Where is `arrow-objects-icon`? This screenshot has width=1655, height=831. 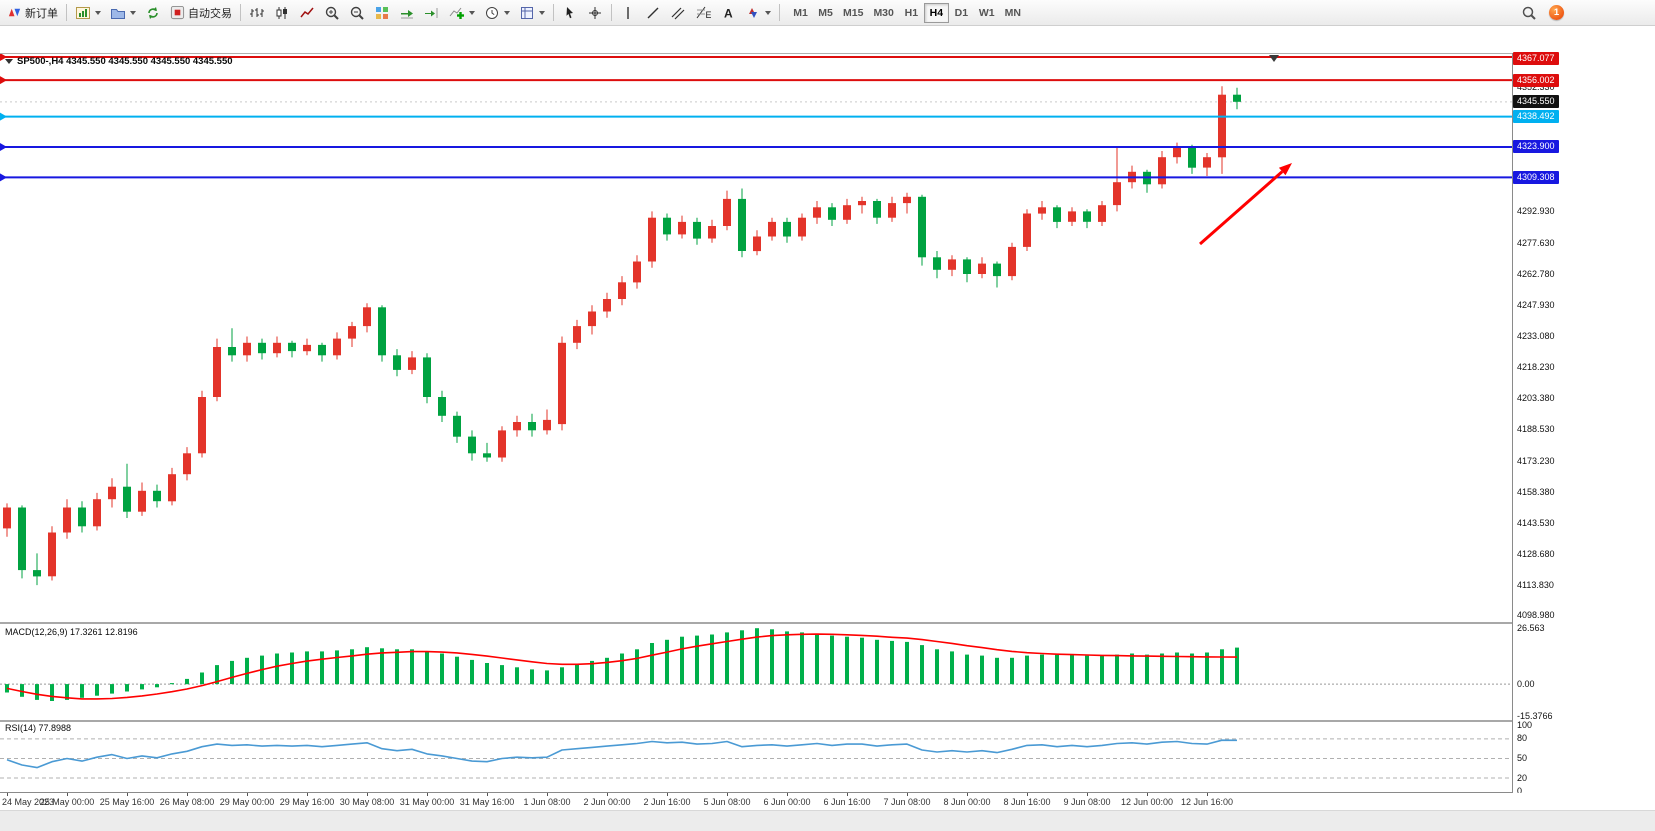
arrow-objects-icon is located at coordinates (753, 12).